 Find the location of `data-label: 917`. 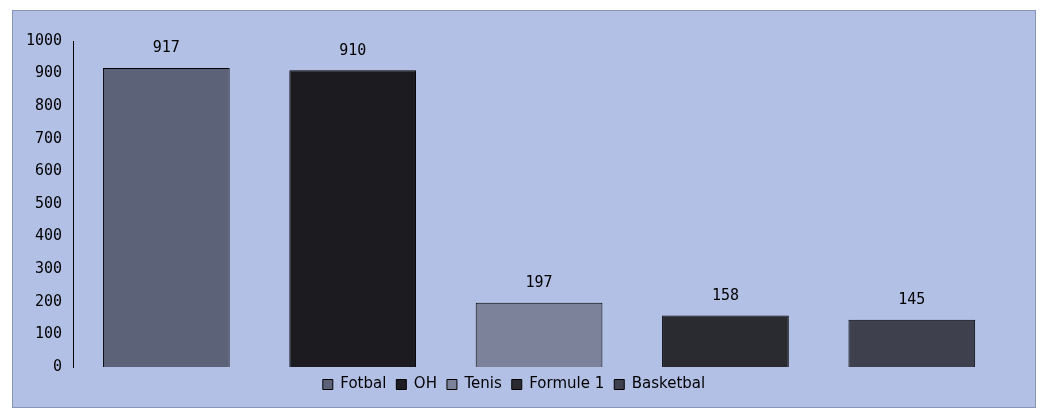

data-label: 917 is located at coordinates (166, 47).